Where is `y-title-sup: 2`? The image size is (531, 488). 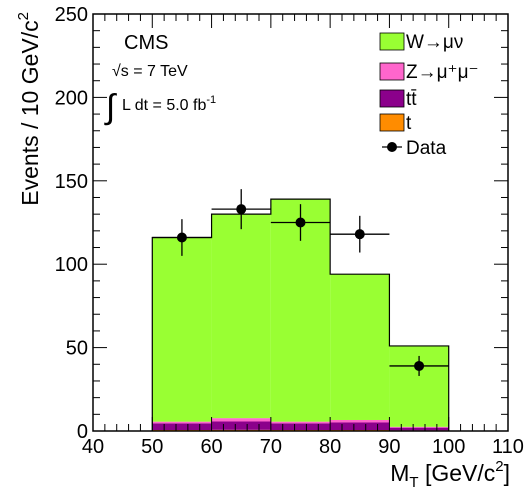 y-title-sup: 2 is located at coordinates (23, 16).